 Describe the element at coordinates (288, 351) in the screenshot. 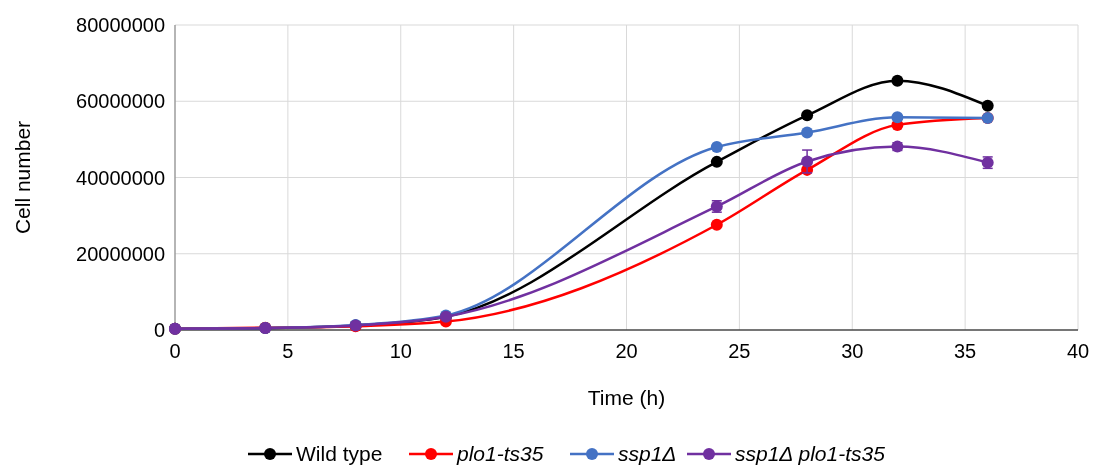

I see `x-tick-label: 5` at that location.